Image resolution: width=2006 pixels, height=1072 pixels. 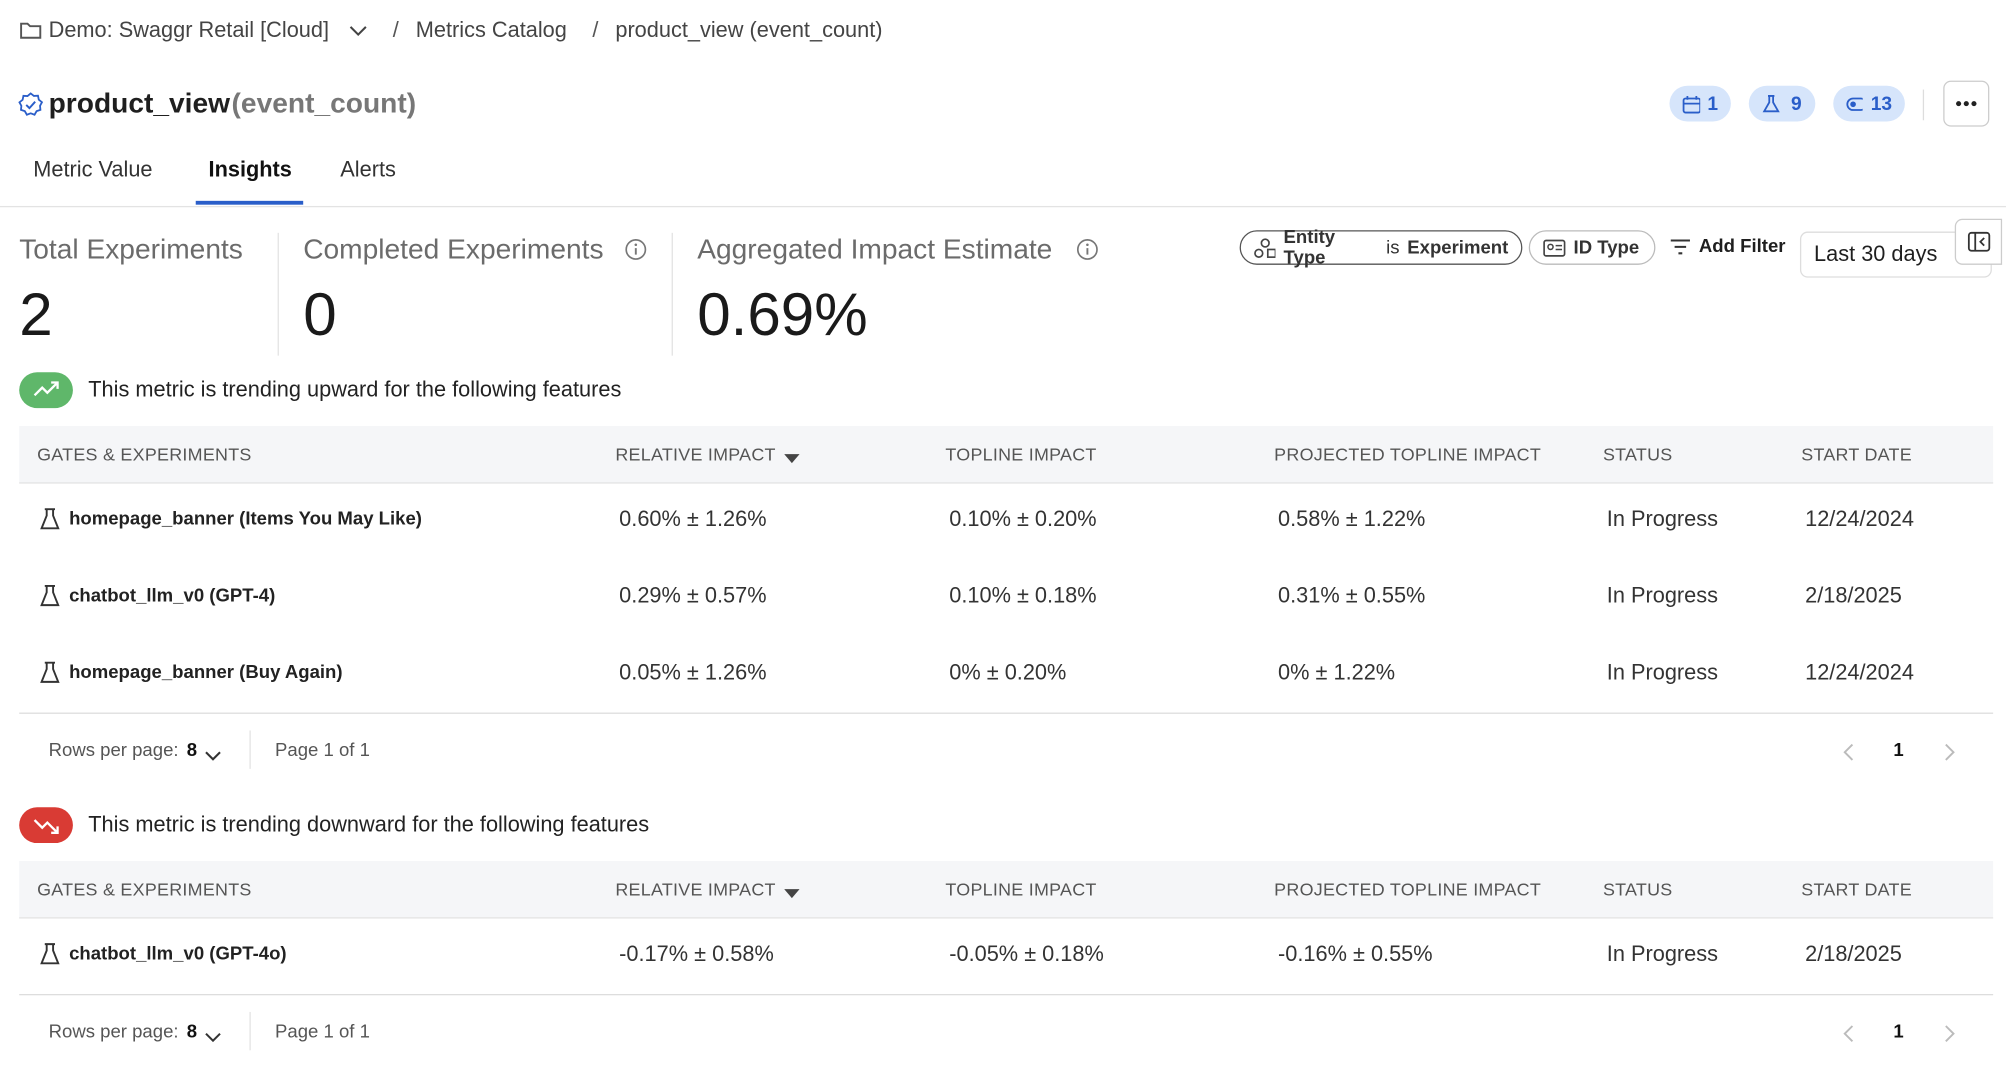 What do you see at coordinates (1408, 454) in the screenshot?
I see `column-header: PROJECTED TOPLINE IMPACT` at bounding box center [1408, 454].